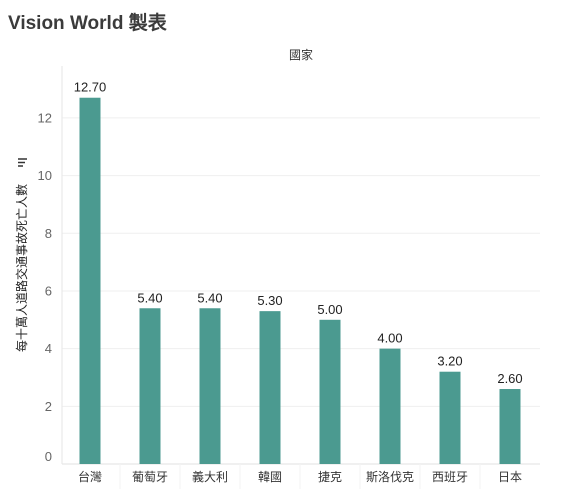 This screenshot has height=489, width=572. I want to click on x-tick-label: 斯洛伐克, so click(390, 476).